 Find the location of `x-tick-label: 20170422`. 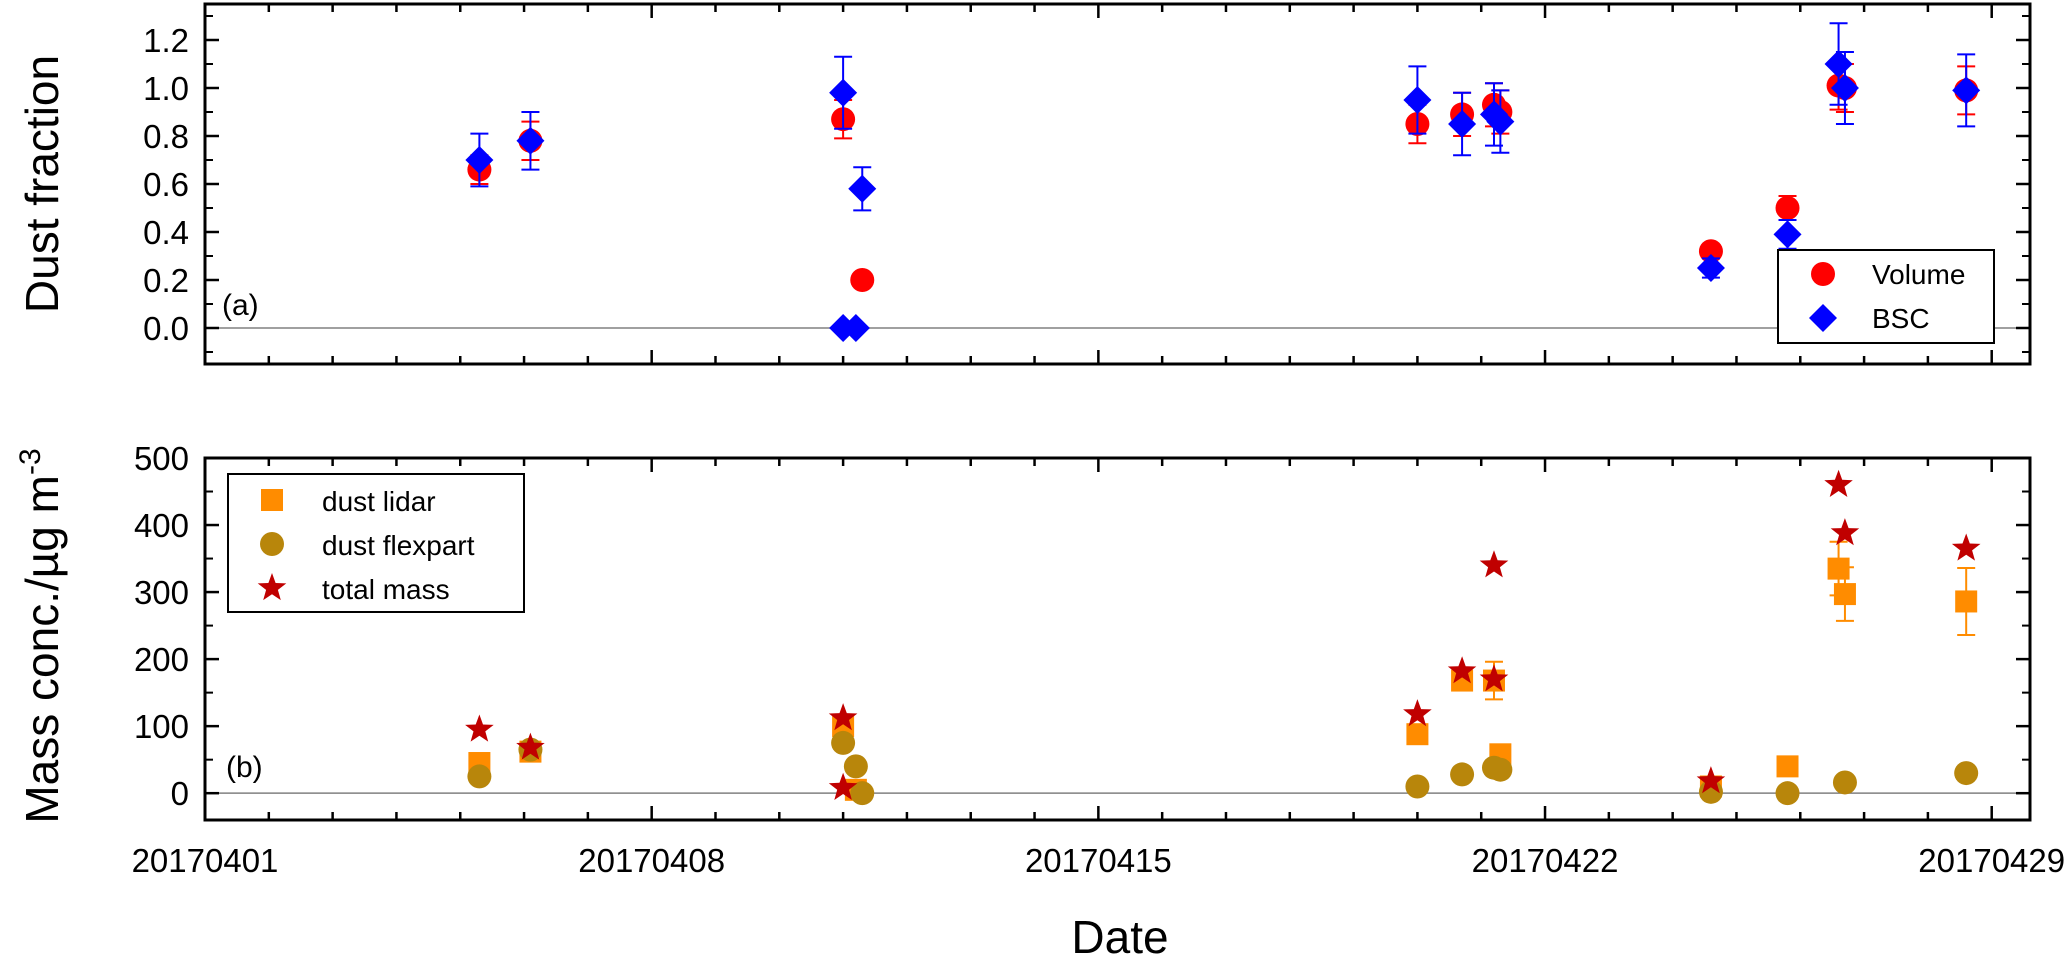

x-tick-label: 20170422 is located at coordinates (1545, 860).